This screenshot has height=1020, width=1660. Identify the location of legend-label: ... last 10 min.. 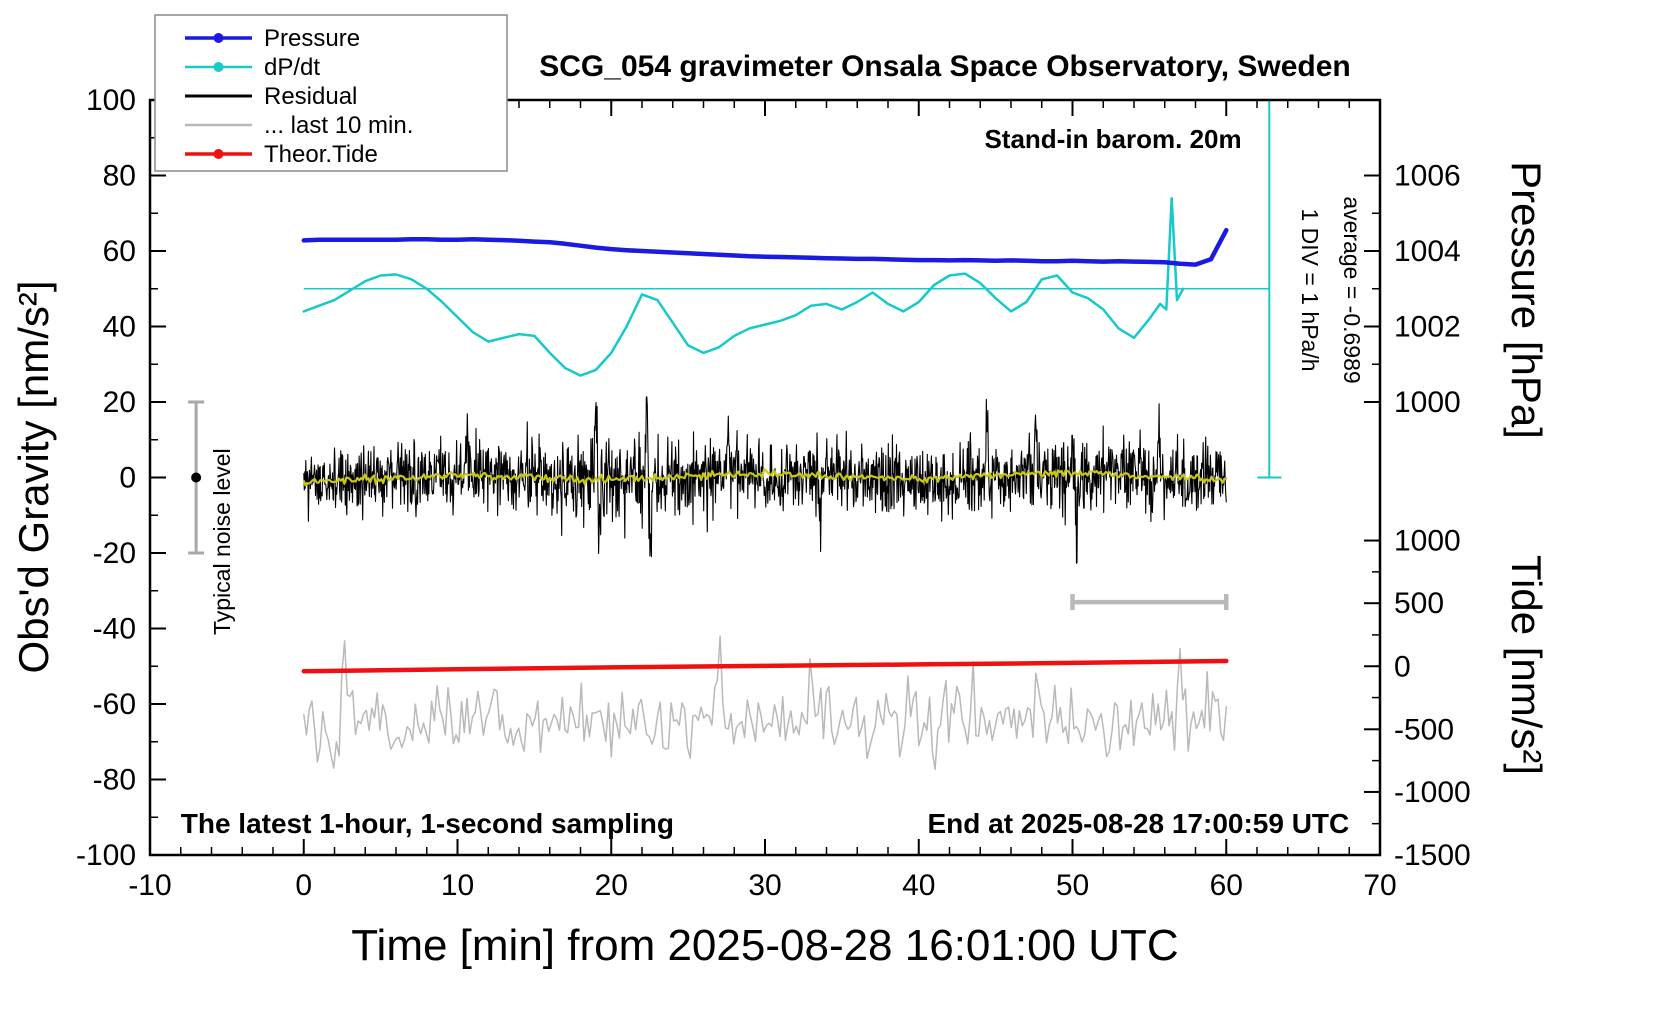
(338, 125).